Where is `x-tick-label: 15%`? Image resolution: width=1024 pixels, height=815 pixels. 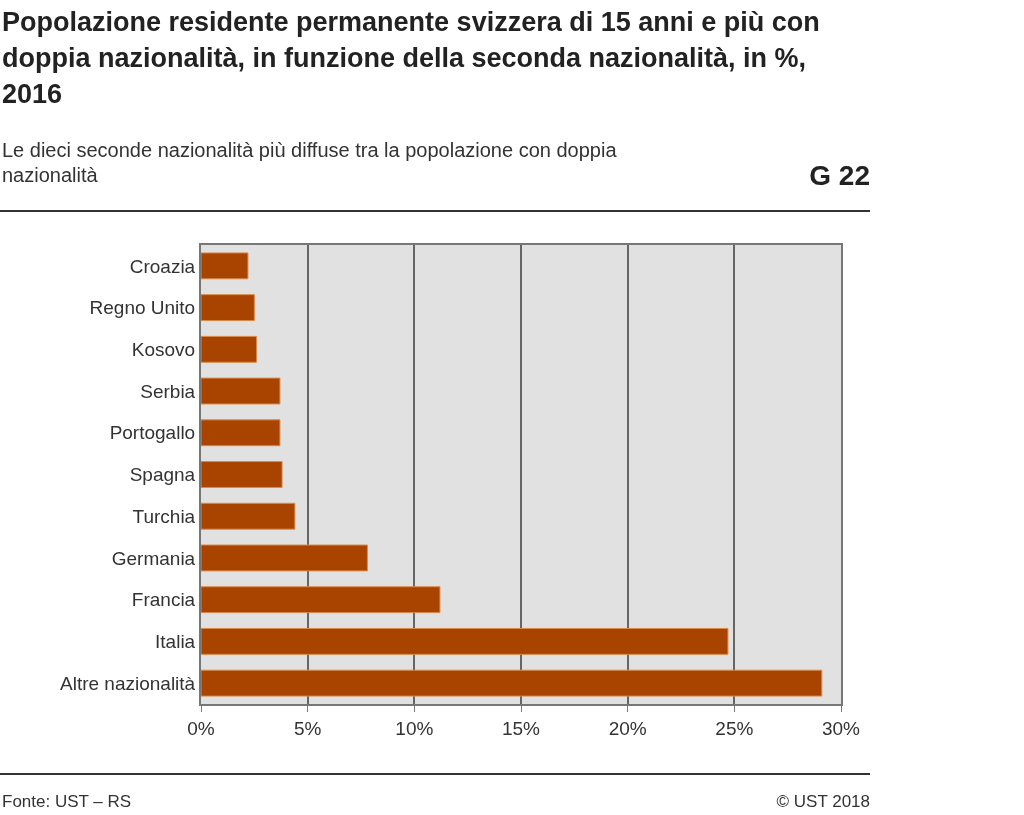 x-tick-label: 15% is located at coordinates (521, 728).